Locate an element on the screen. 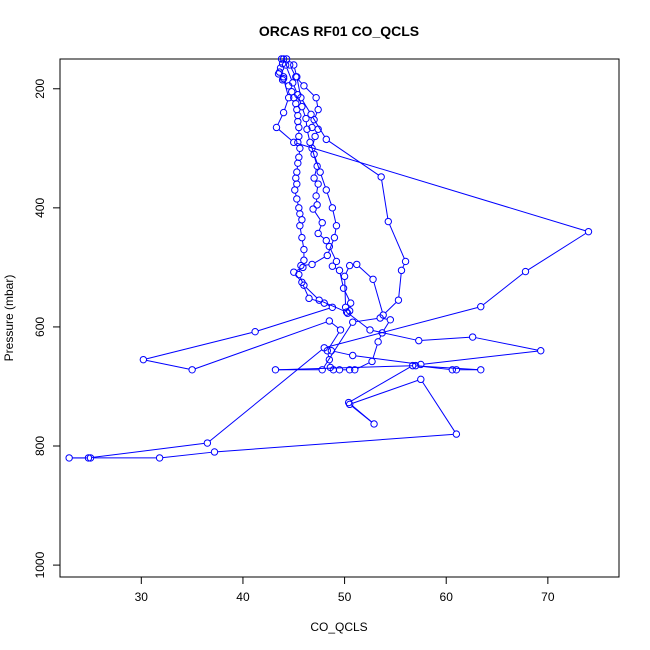 The image size is (650, 650). y-tick-label-2: 600 is located at coordinates (40, 327).